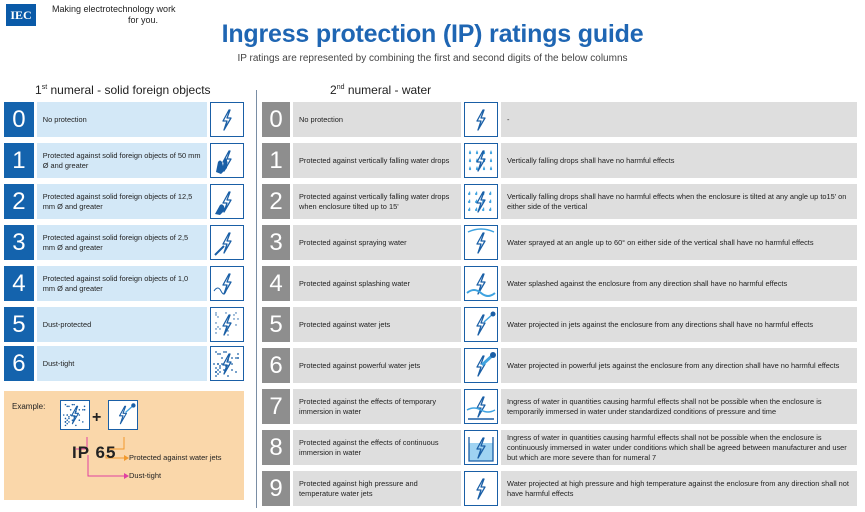 Image resolution: width=865 pixels, height=512 pixels. Describe the element at coordinates (276, 119) in the screenshot. I see `second-digit: 0` at that location.